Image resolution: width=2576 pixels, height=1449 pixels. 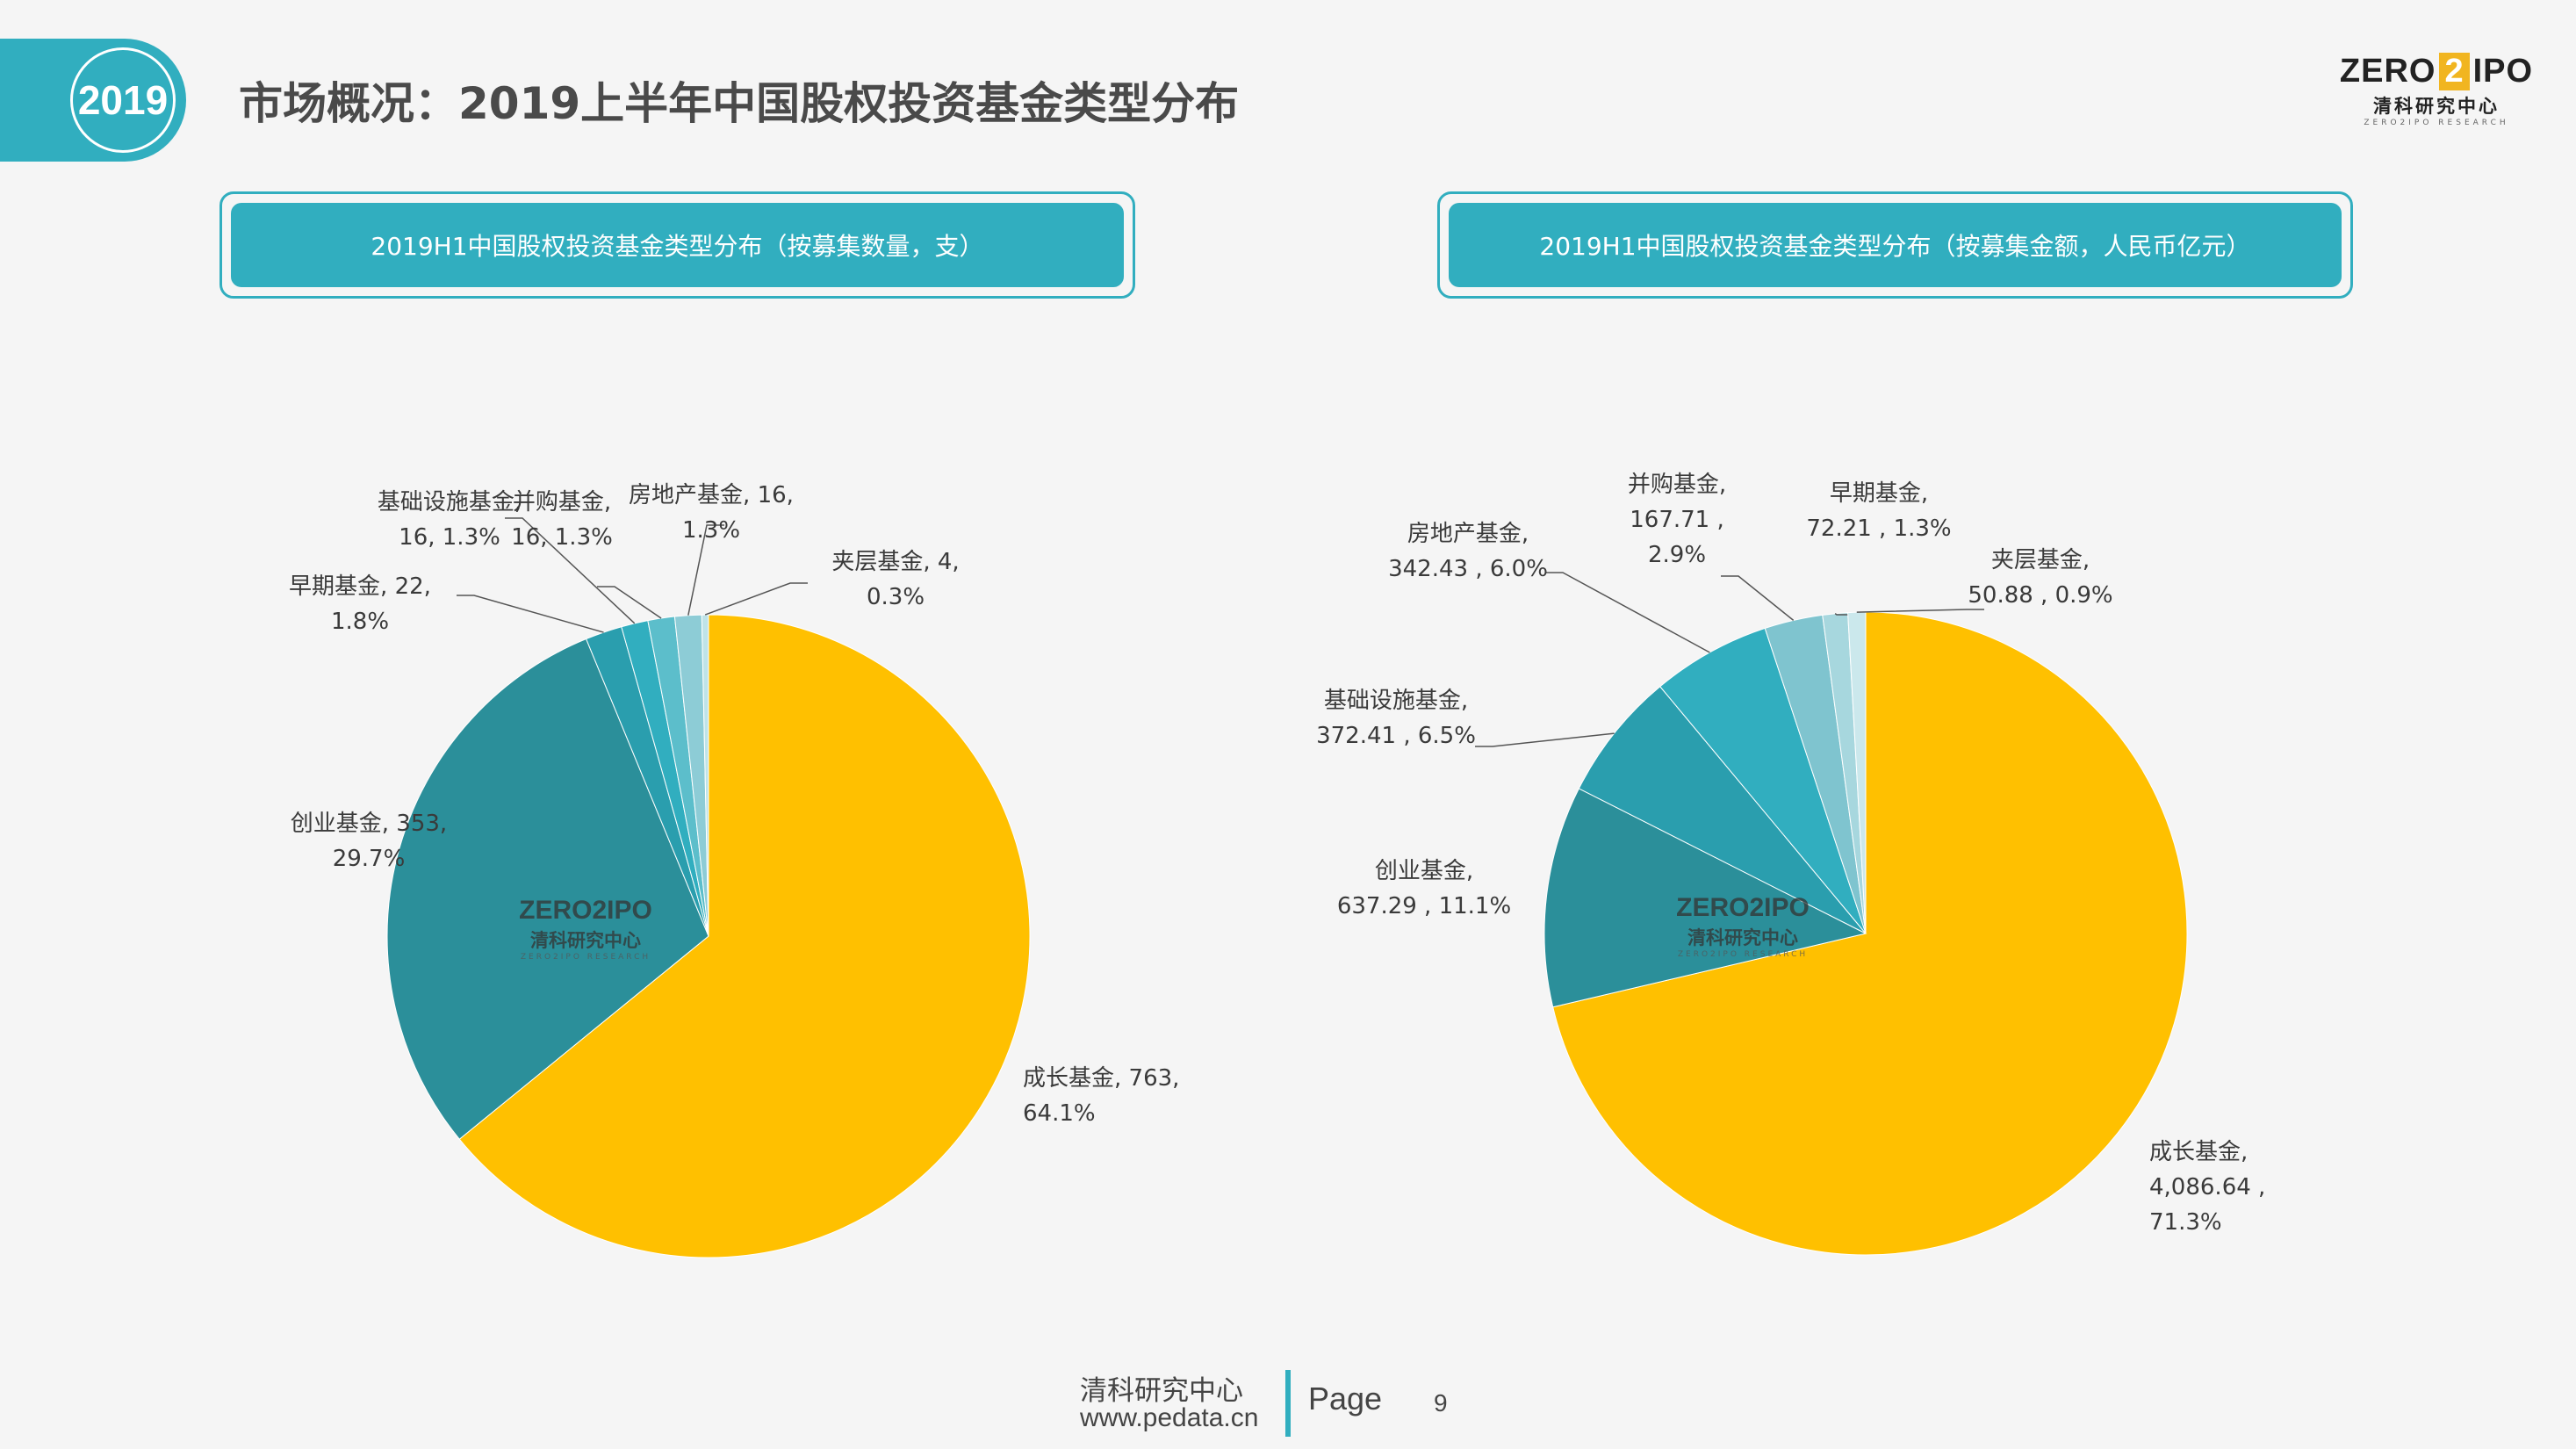 I want to click on footer-page-label: Page, so click(x=1345, y=1399).